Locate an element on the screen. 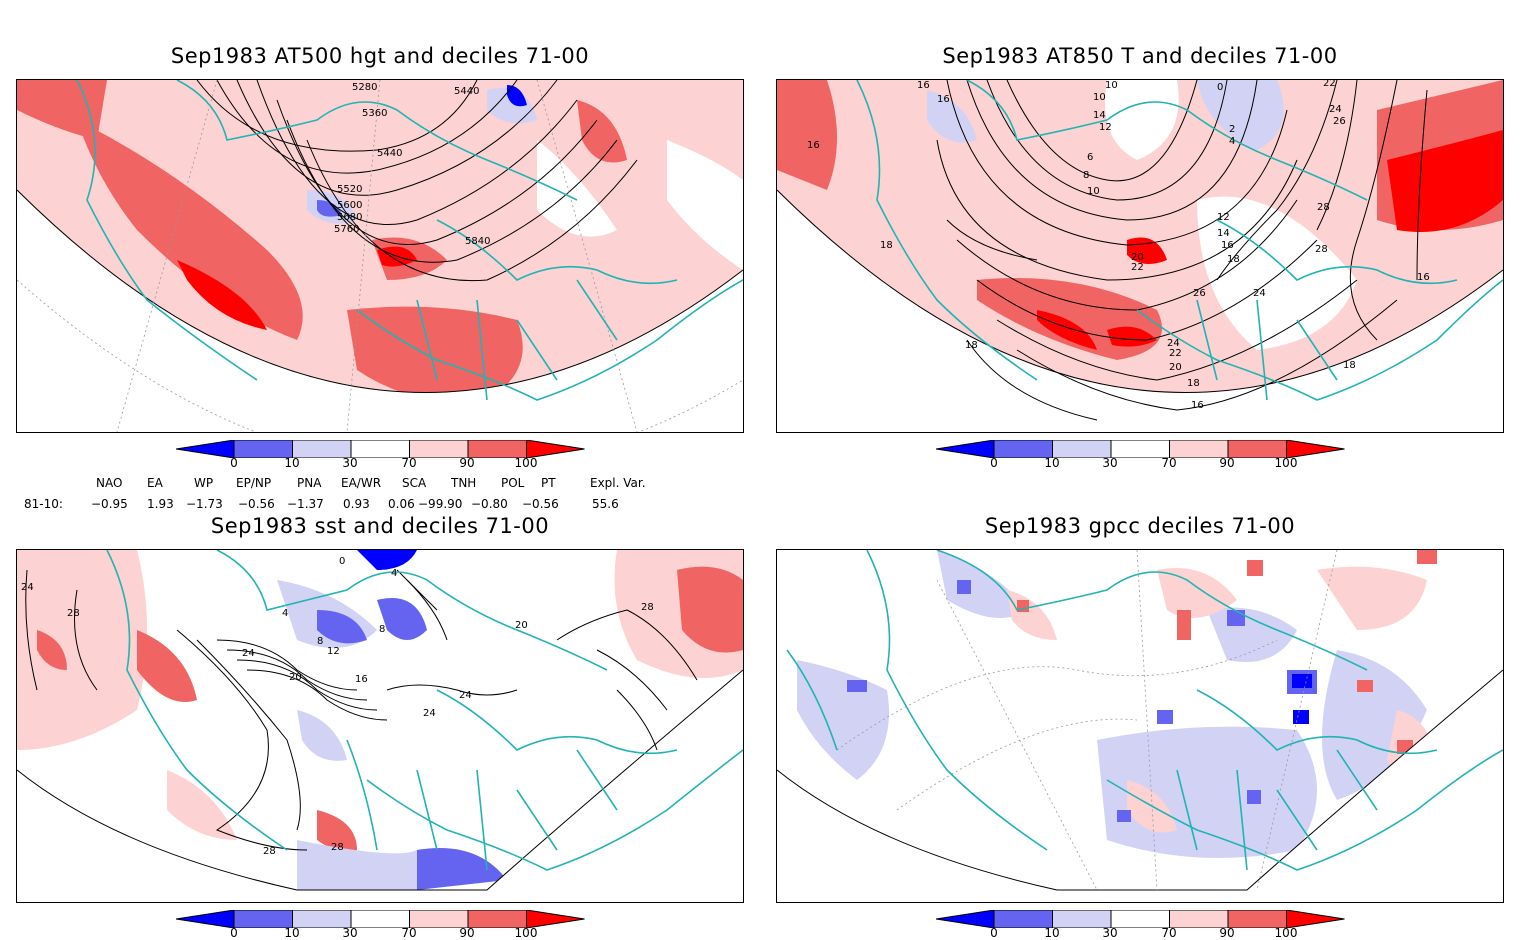 The height and width of the screenshot is (940, 1520). index-header: PNA is located at coordinates (309, 483).